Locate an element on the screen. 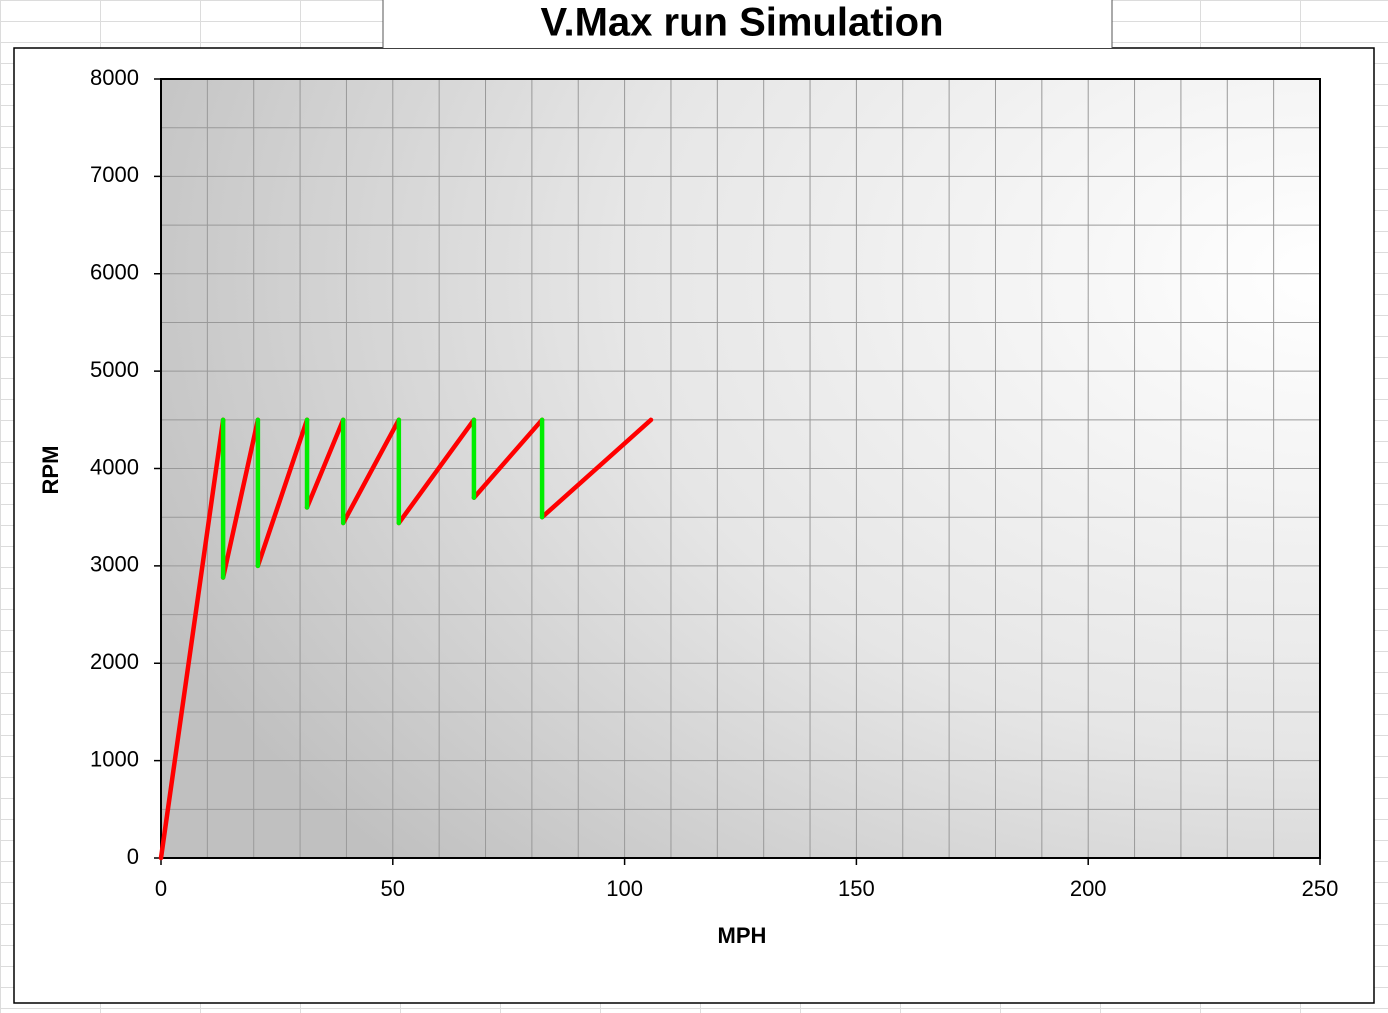  x-axis-label: MPH is located at coordinates (742, 935).